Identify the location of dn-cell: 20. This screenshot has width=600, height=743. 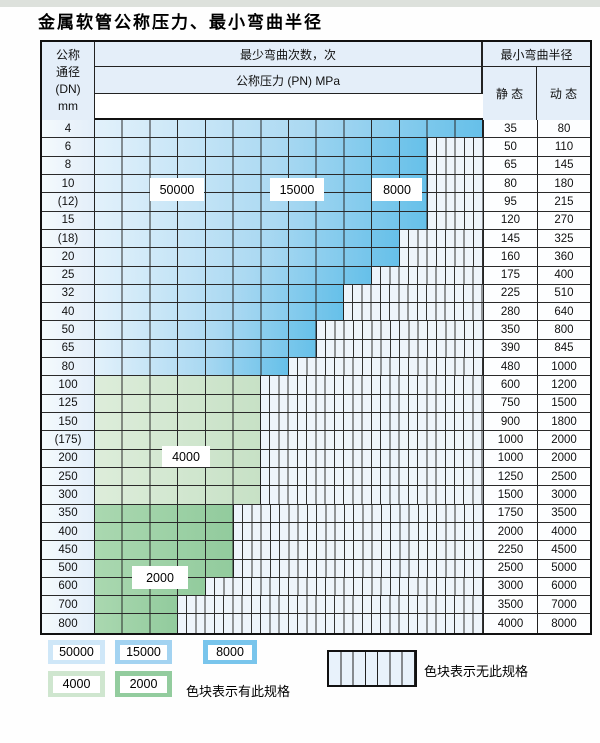
(68, 257).